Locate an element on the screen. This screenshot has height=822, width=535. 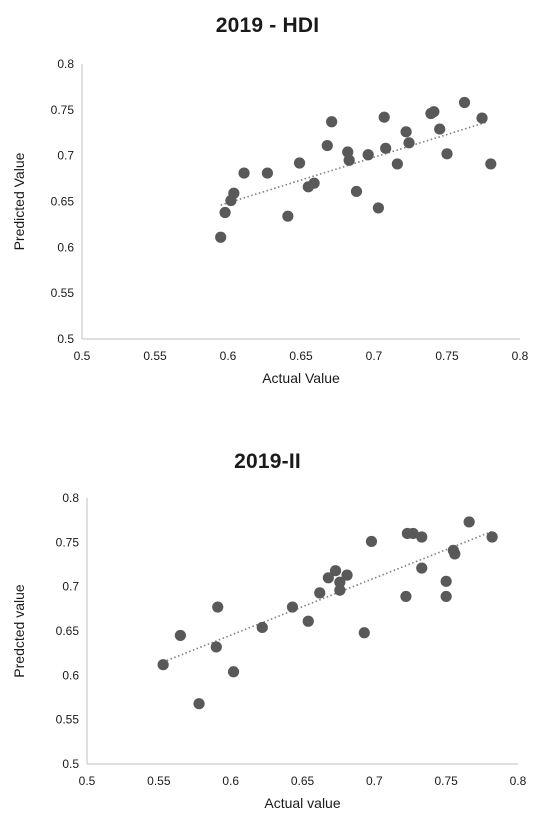
x-axis-label: Actual value is located at coordinates (302, 803).